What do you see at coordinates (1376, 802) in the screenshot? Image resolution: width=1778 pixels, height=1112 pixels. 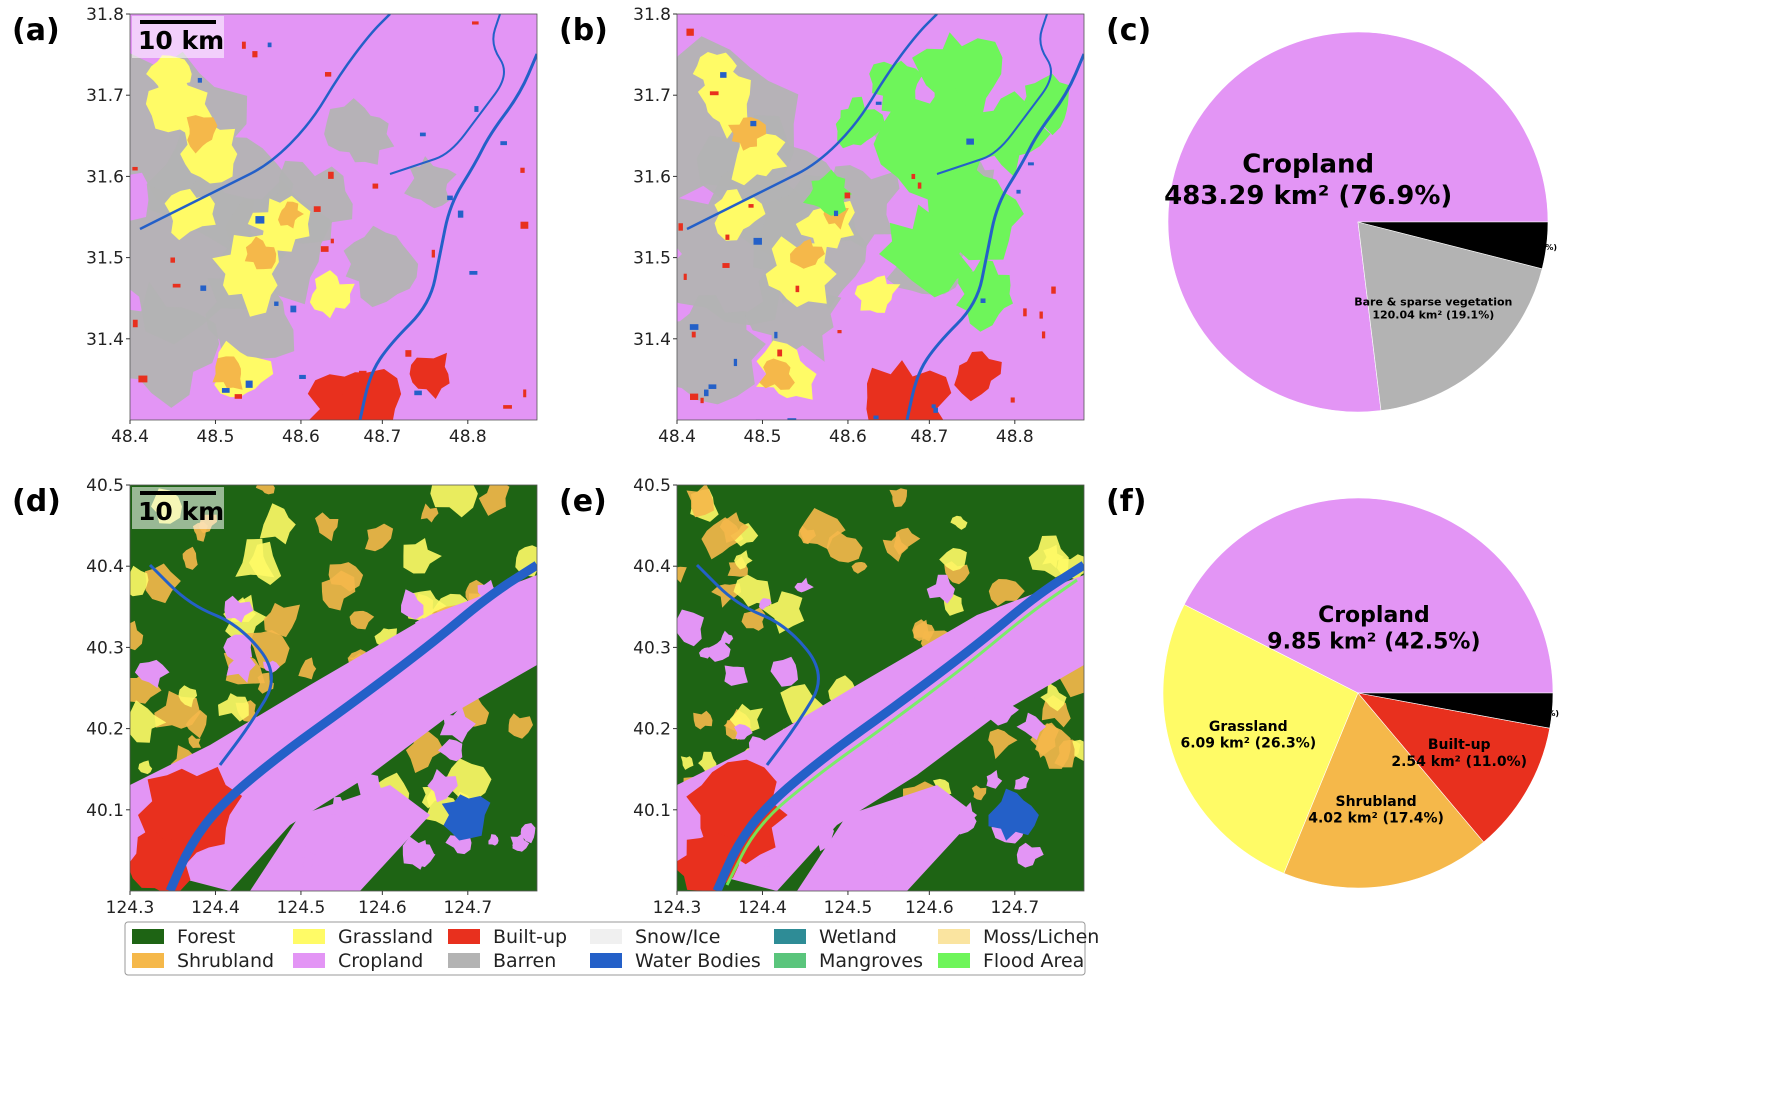 I see `pie-label: Shrubland` at bounding box center [1376, 802].